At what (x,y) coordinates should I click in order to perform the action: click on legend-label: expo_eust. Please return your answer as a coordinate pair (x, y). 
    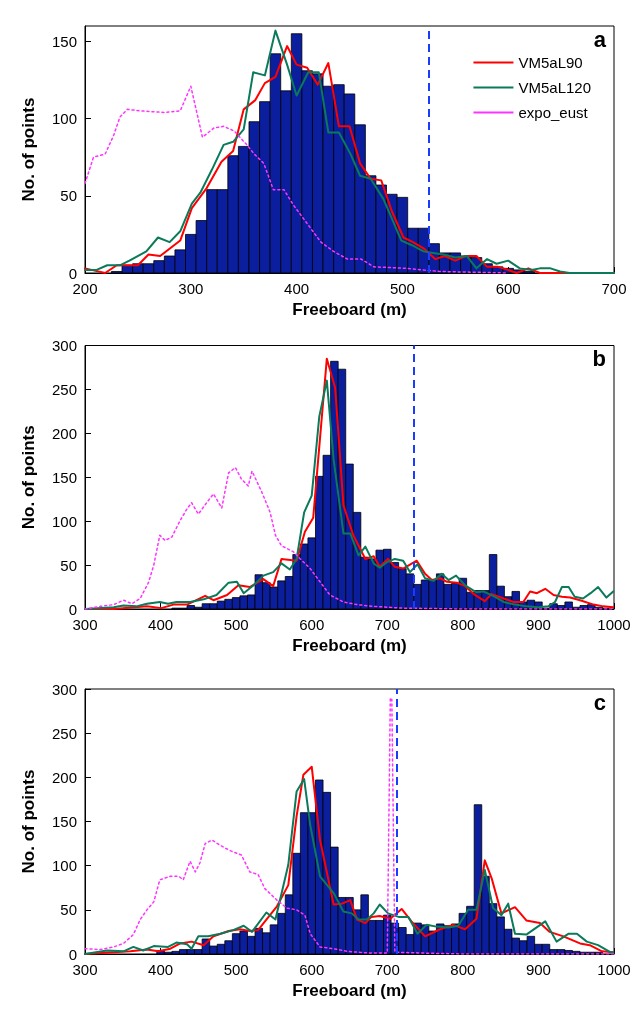
    Looking at the image, I should click on (553, 112).